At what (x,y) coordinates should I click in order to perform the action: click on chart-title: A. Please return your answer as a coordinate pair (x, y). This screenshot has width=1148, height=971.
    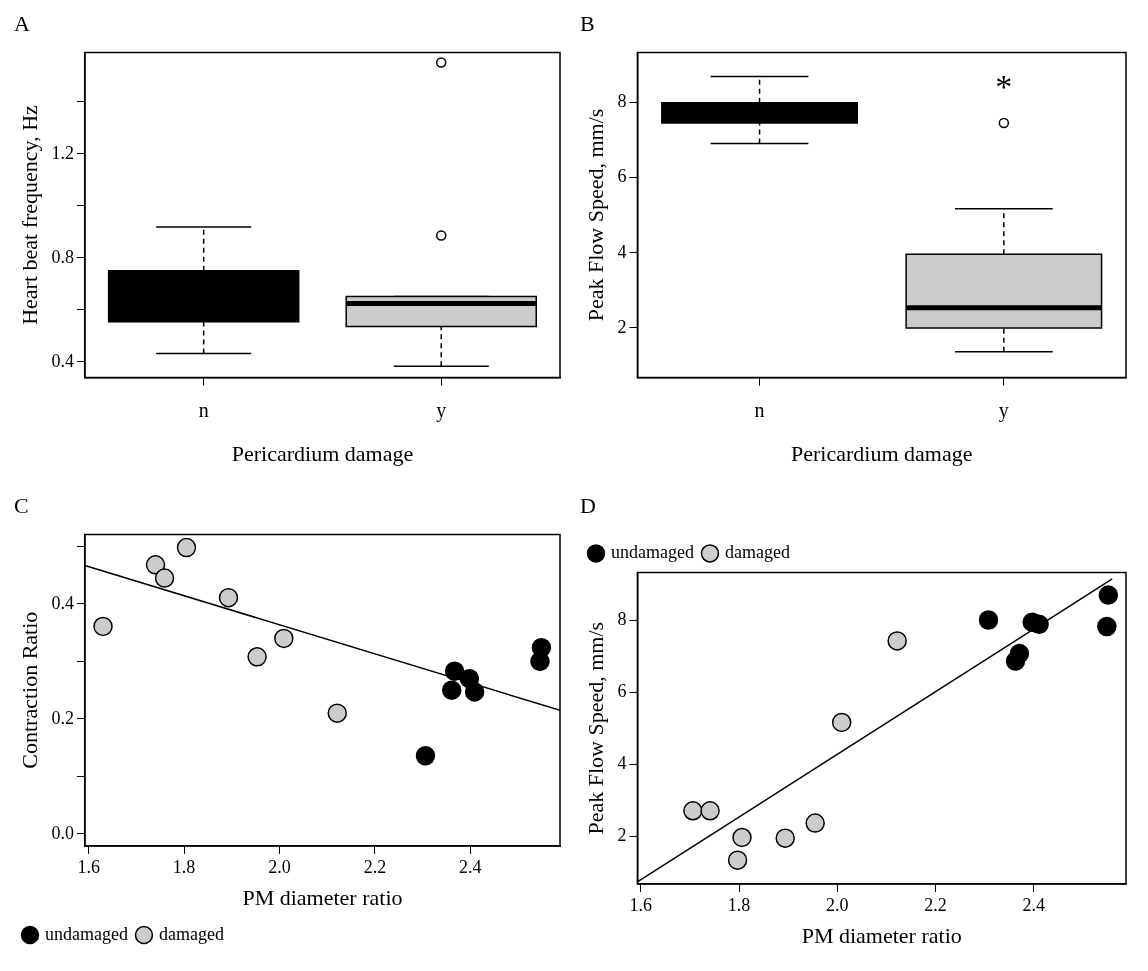
    Looking at the image, I should click on (22, 23).